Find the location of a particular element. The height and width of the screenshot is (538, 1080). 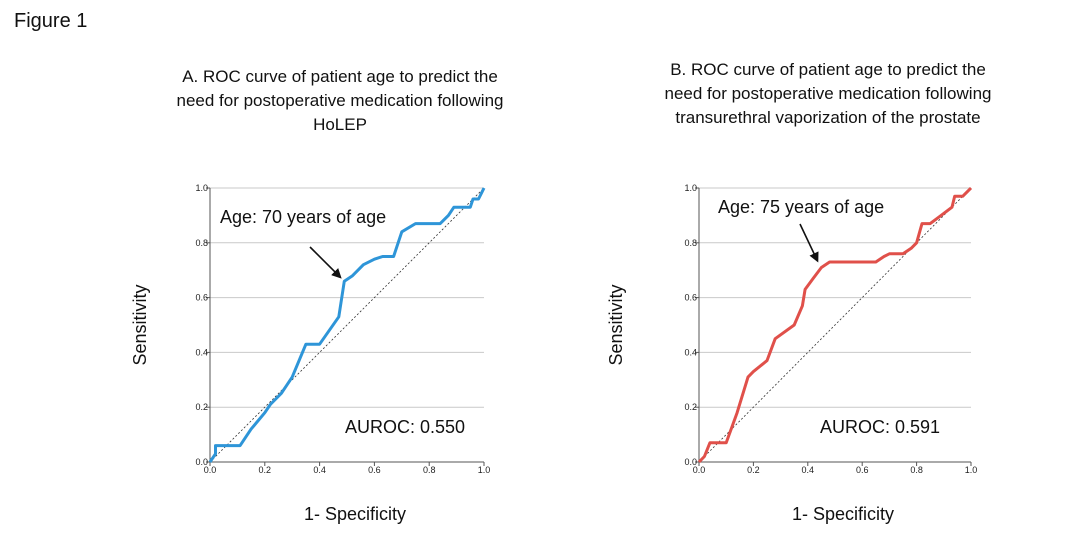

cutoff-annotation: Age: 70 years of age is located at coordinates (303, 217).